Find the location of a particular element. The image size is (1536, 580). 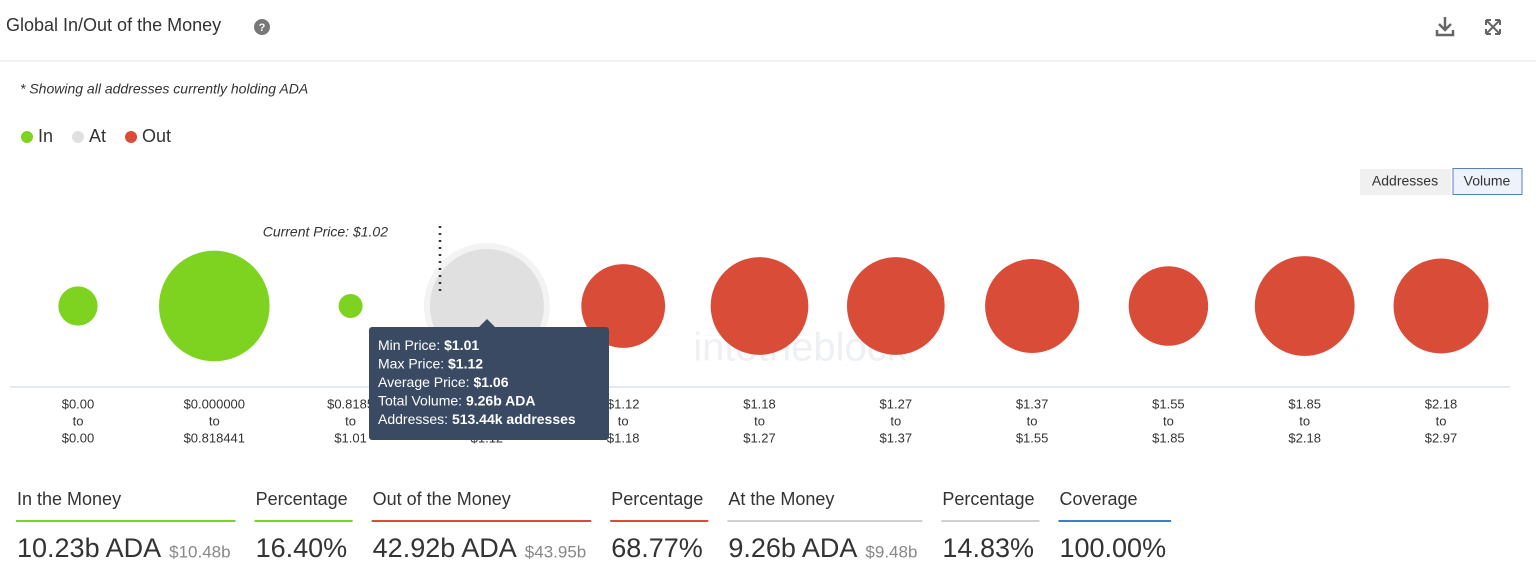

stat-sub: $10.48b is located at coordinates (199, 551).